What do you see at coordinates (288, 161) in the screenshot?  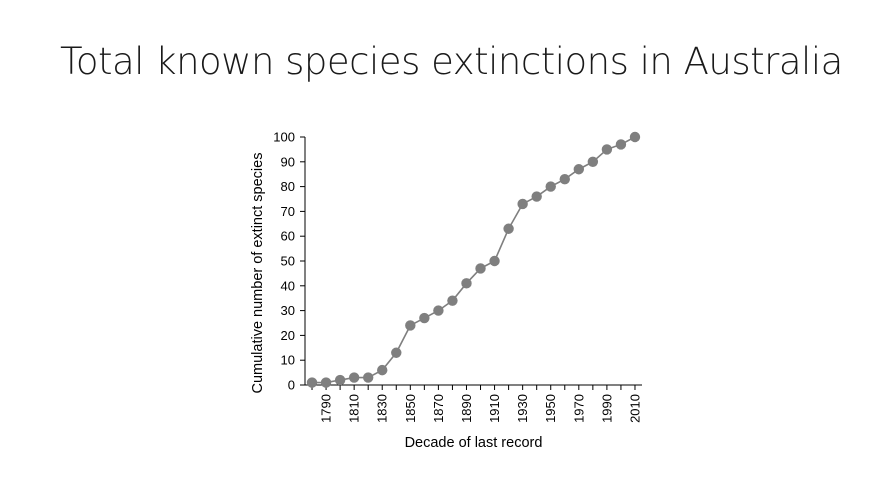 I see `y-tick-label: 90` at bounding box center [288, 161].